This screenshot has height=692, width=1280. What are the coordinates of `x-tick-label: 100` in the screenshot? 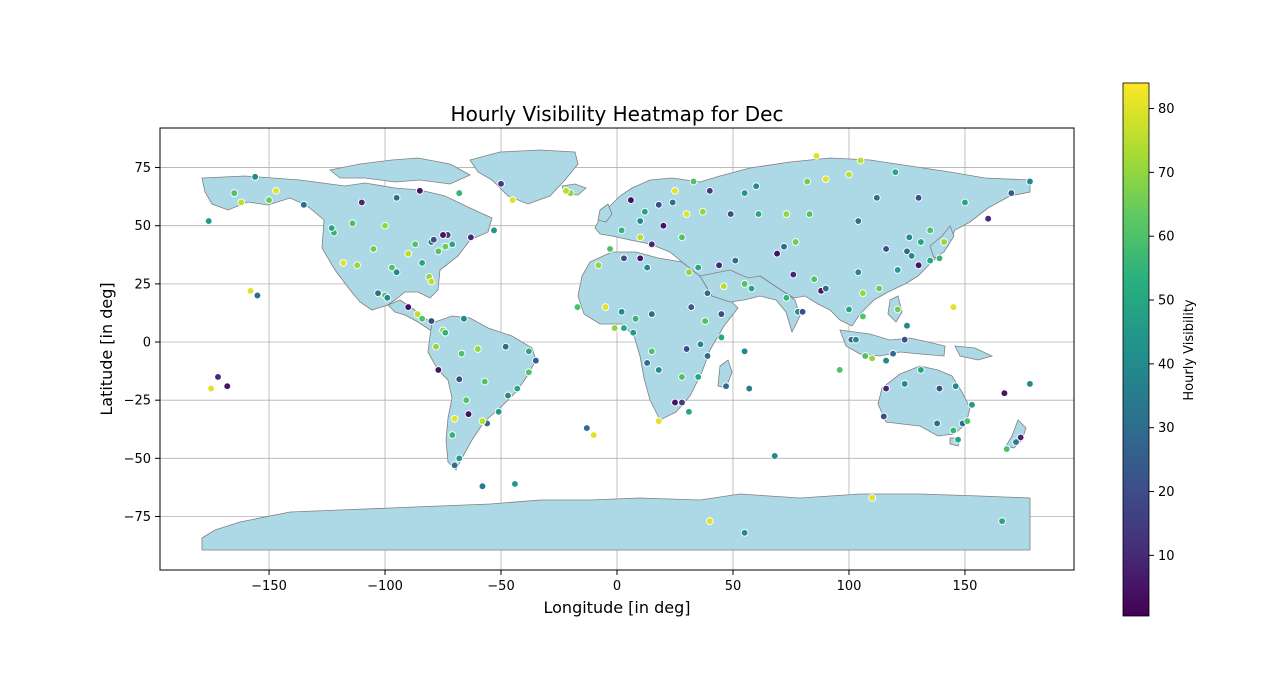 It's located at (849, 586).